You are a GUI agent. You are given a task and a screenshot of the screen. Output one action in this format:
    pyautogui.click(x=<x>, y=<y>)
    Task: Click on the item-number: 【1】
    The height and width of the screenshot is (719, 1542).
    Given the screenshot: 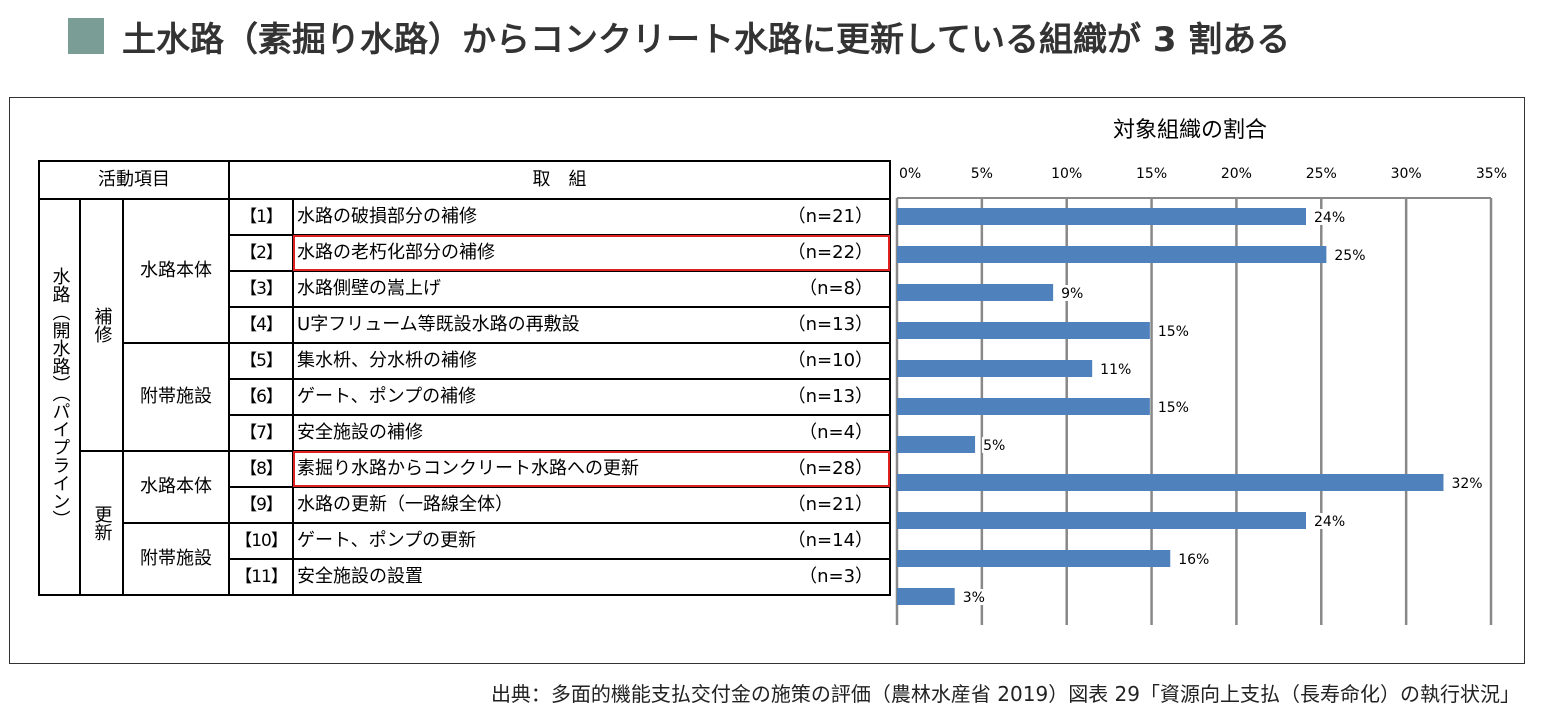 What is the action you would take?
    pyautogui.click(x=261, y=217)
    